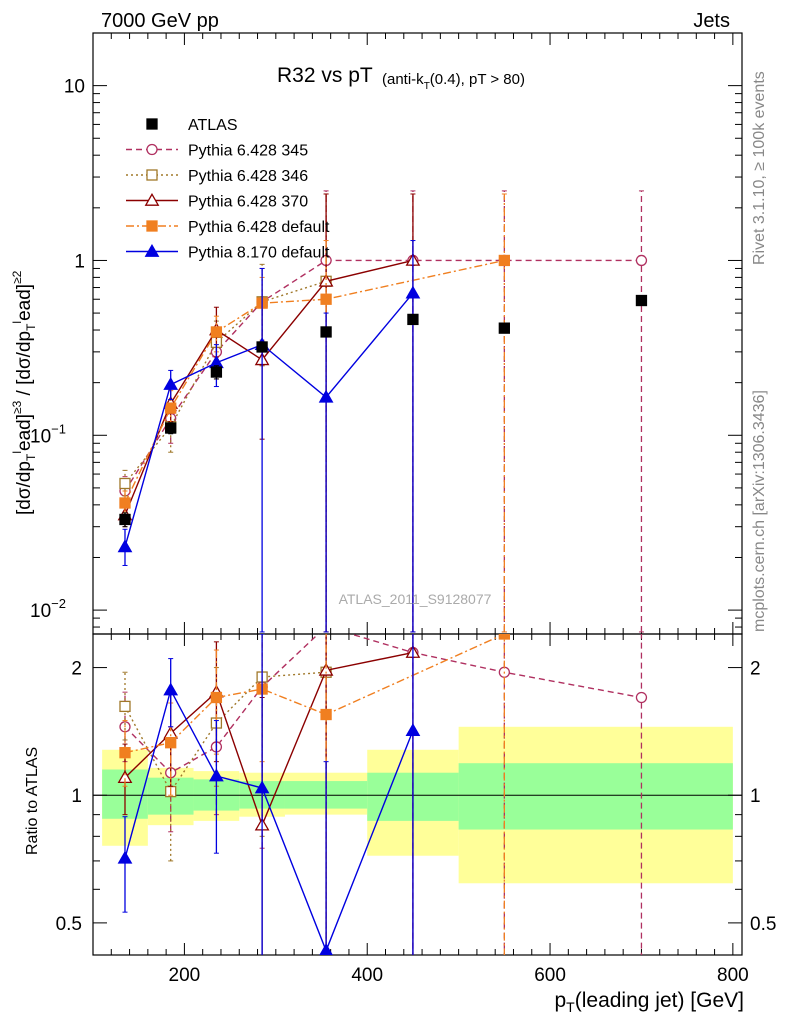  What do you see at coordinates (248, 151) in the screenshot?
I see `legend-label: Pythia 6.428 345` at bounding box center [248, 151].